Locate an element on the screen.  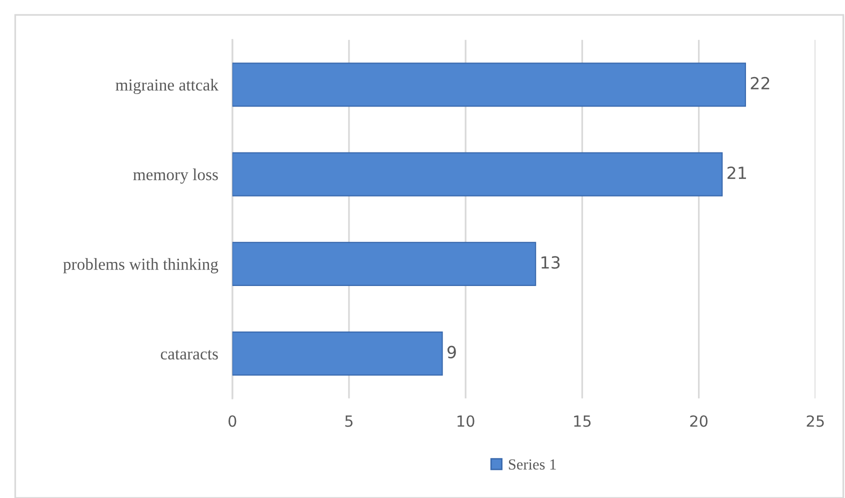
x-tick-label: 20 is located at coordinates (699, 421).